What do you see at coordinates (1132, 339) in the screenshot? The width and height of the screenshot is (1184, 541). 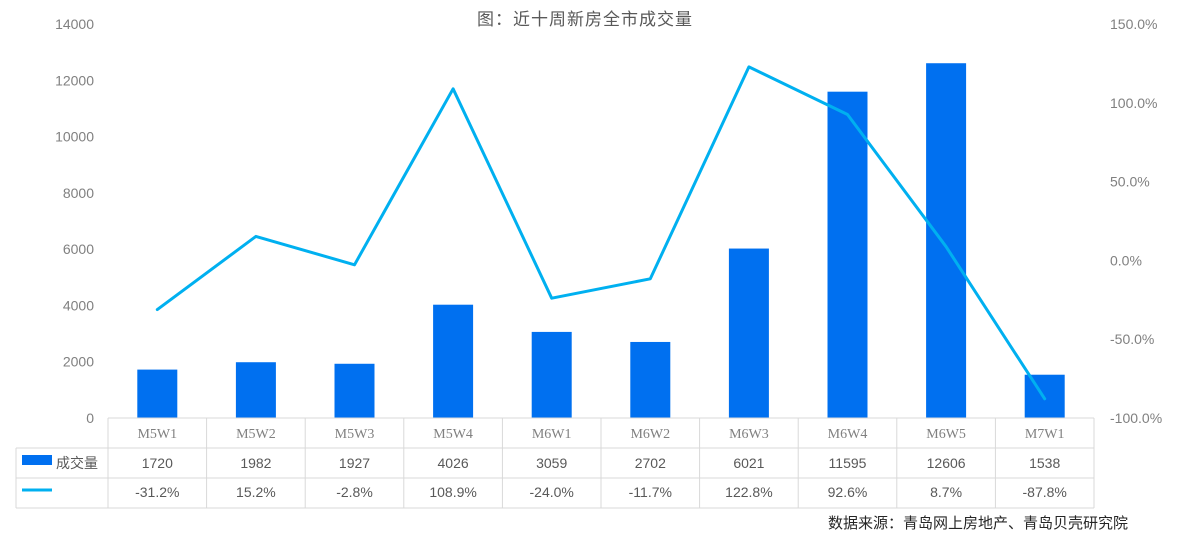 I see `right-axis-tick-label: -50.0%` at bounding box center [1132, 339].